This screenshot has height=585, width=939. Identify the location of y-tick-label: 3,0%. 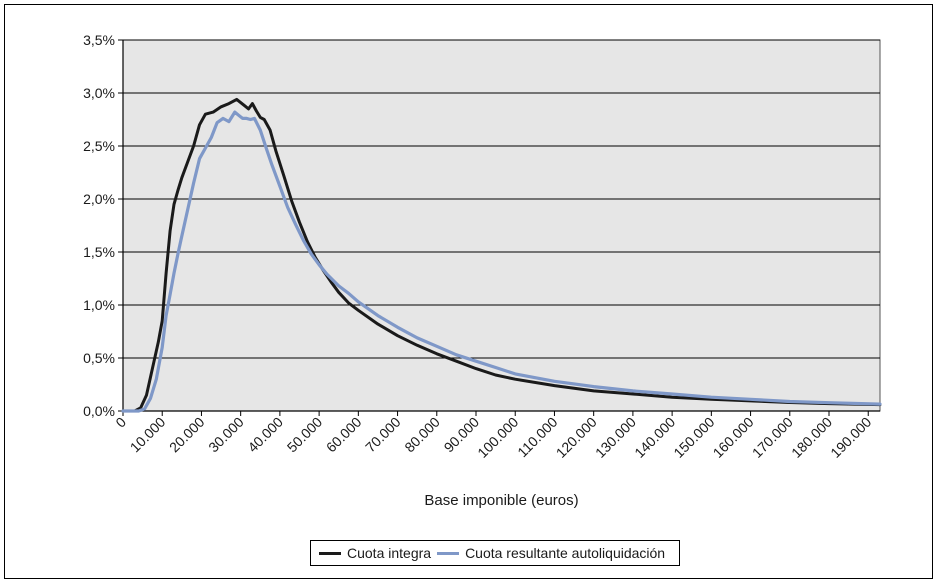
(99, 93).